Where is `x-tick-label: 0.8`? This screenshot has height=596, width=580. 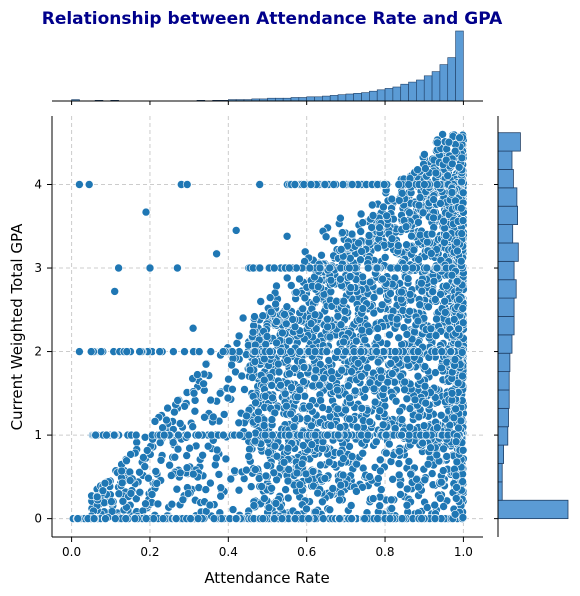 x-tick-label: 0.8 is located at coordinates (384, 552).